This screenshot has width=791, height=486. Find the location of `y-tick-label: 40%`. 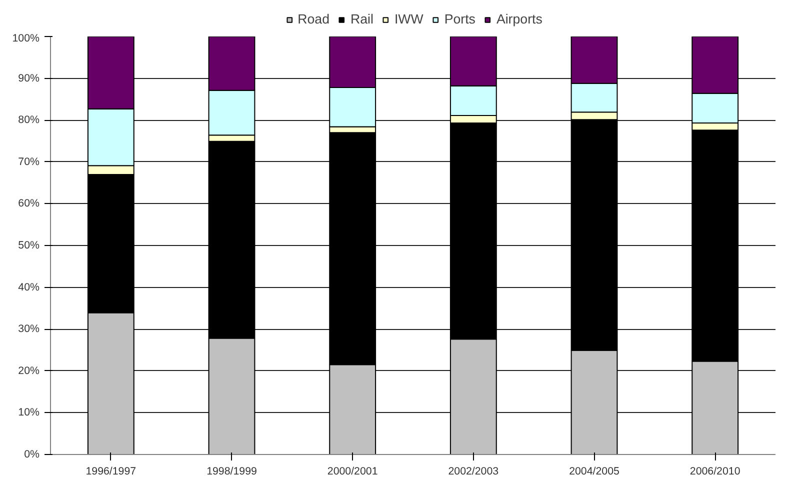

y-tick-label: 40% is located at coordinates (29, 287).